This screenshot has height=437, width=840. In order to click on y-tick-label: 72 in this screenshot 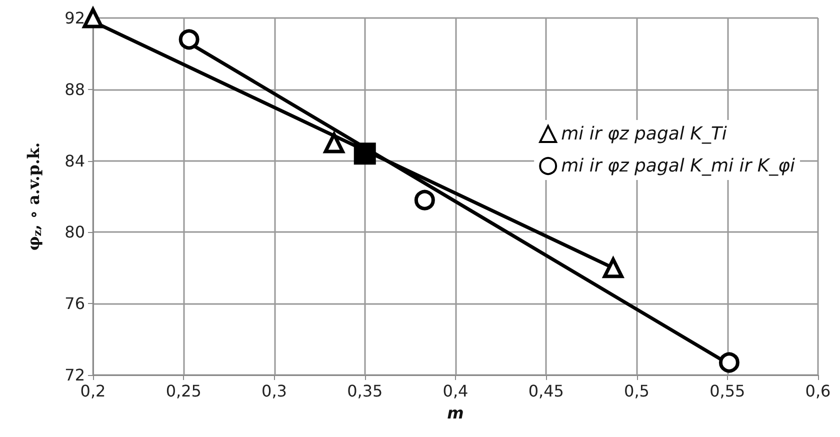, I will do `click(74, 375)`.